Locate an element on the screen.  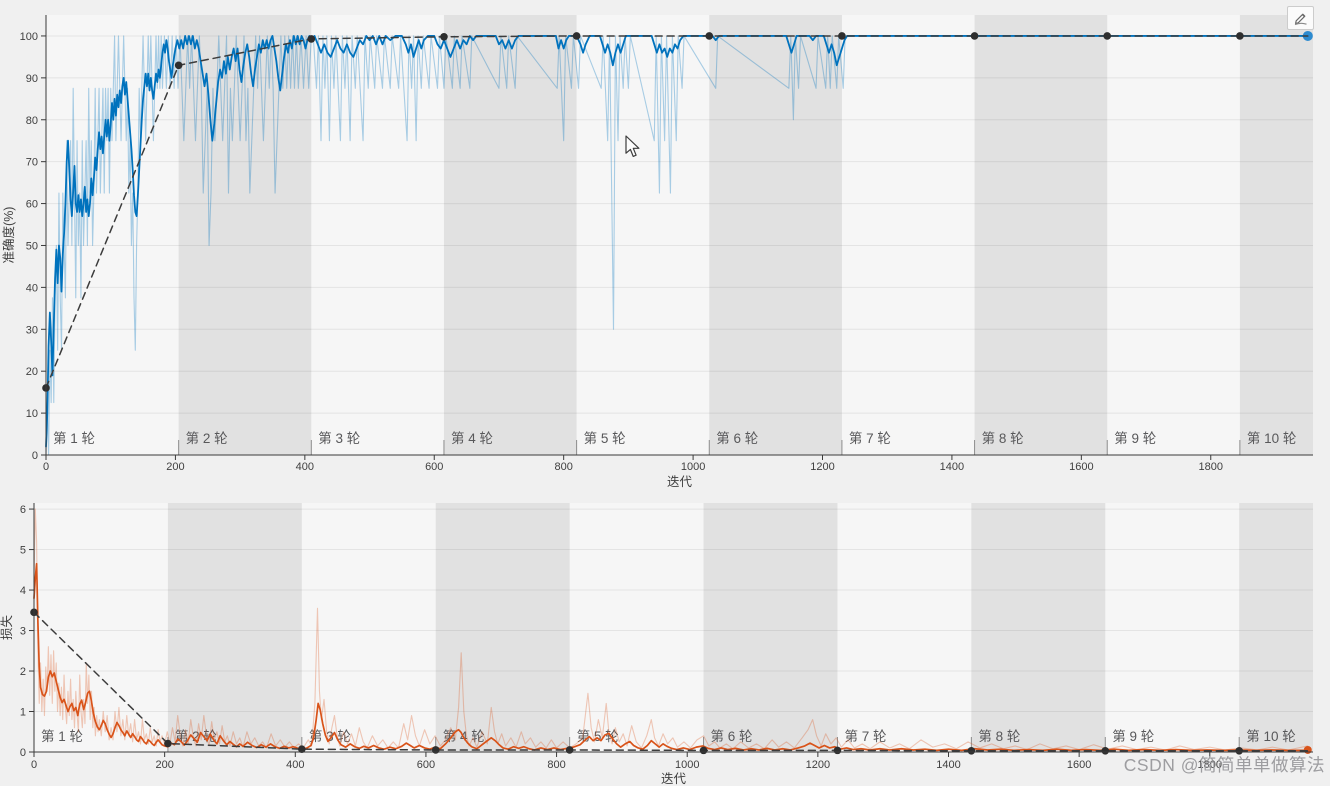
y-tick-label: 2 is located at coordinates (23, 672).